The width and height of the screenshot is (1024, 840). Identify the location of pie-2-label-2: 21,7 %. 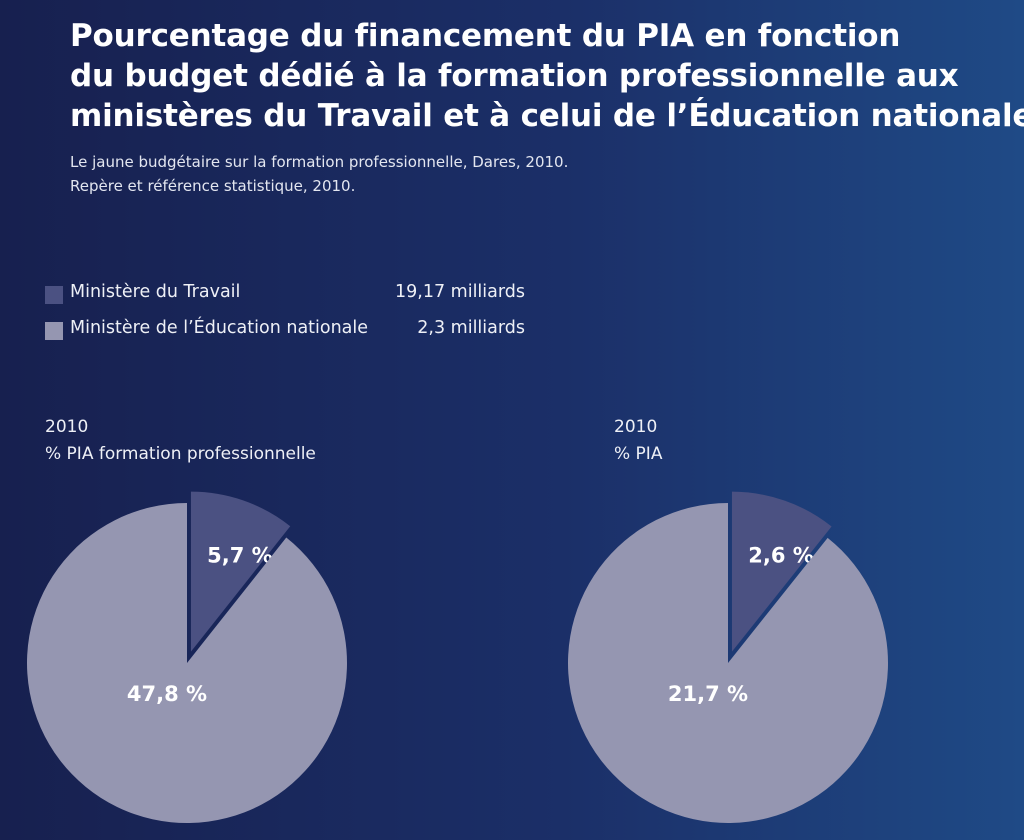
(708, 694).